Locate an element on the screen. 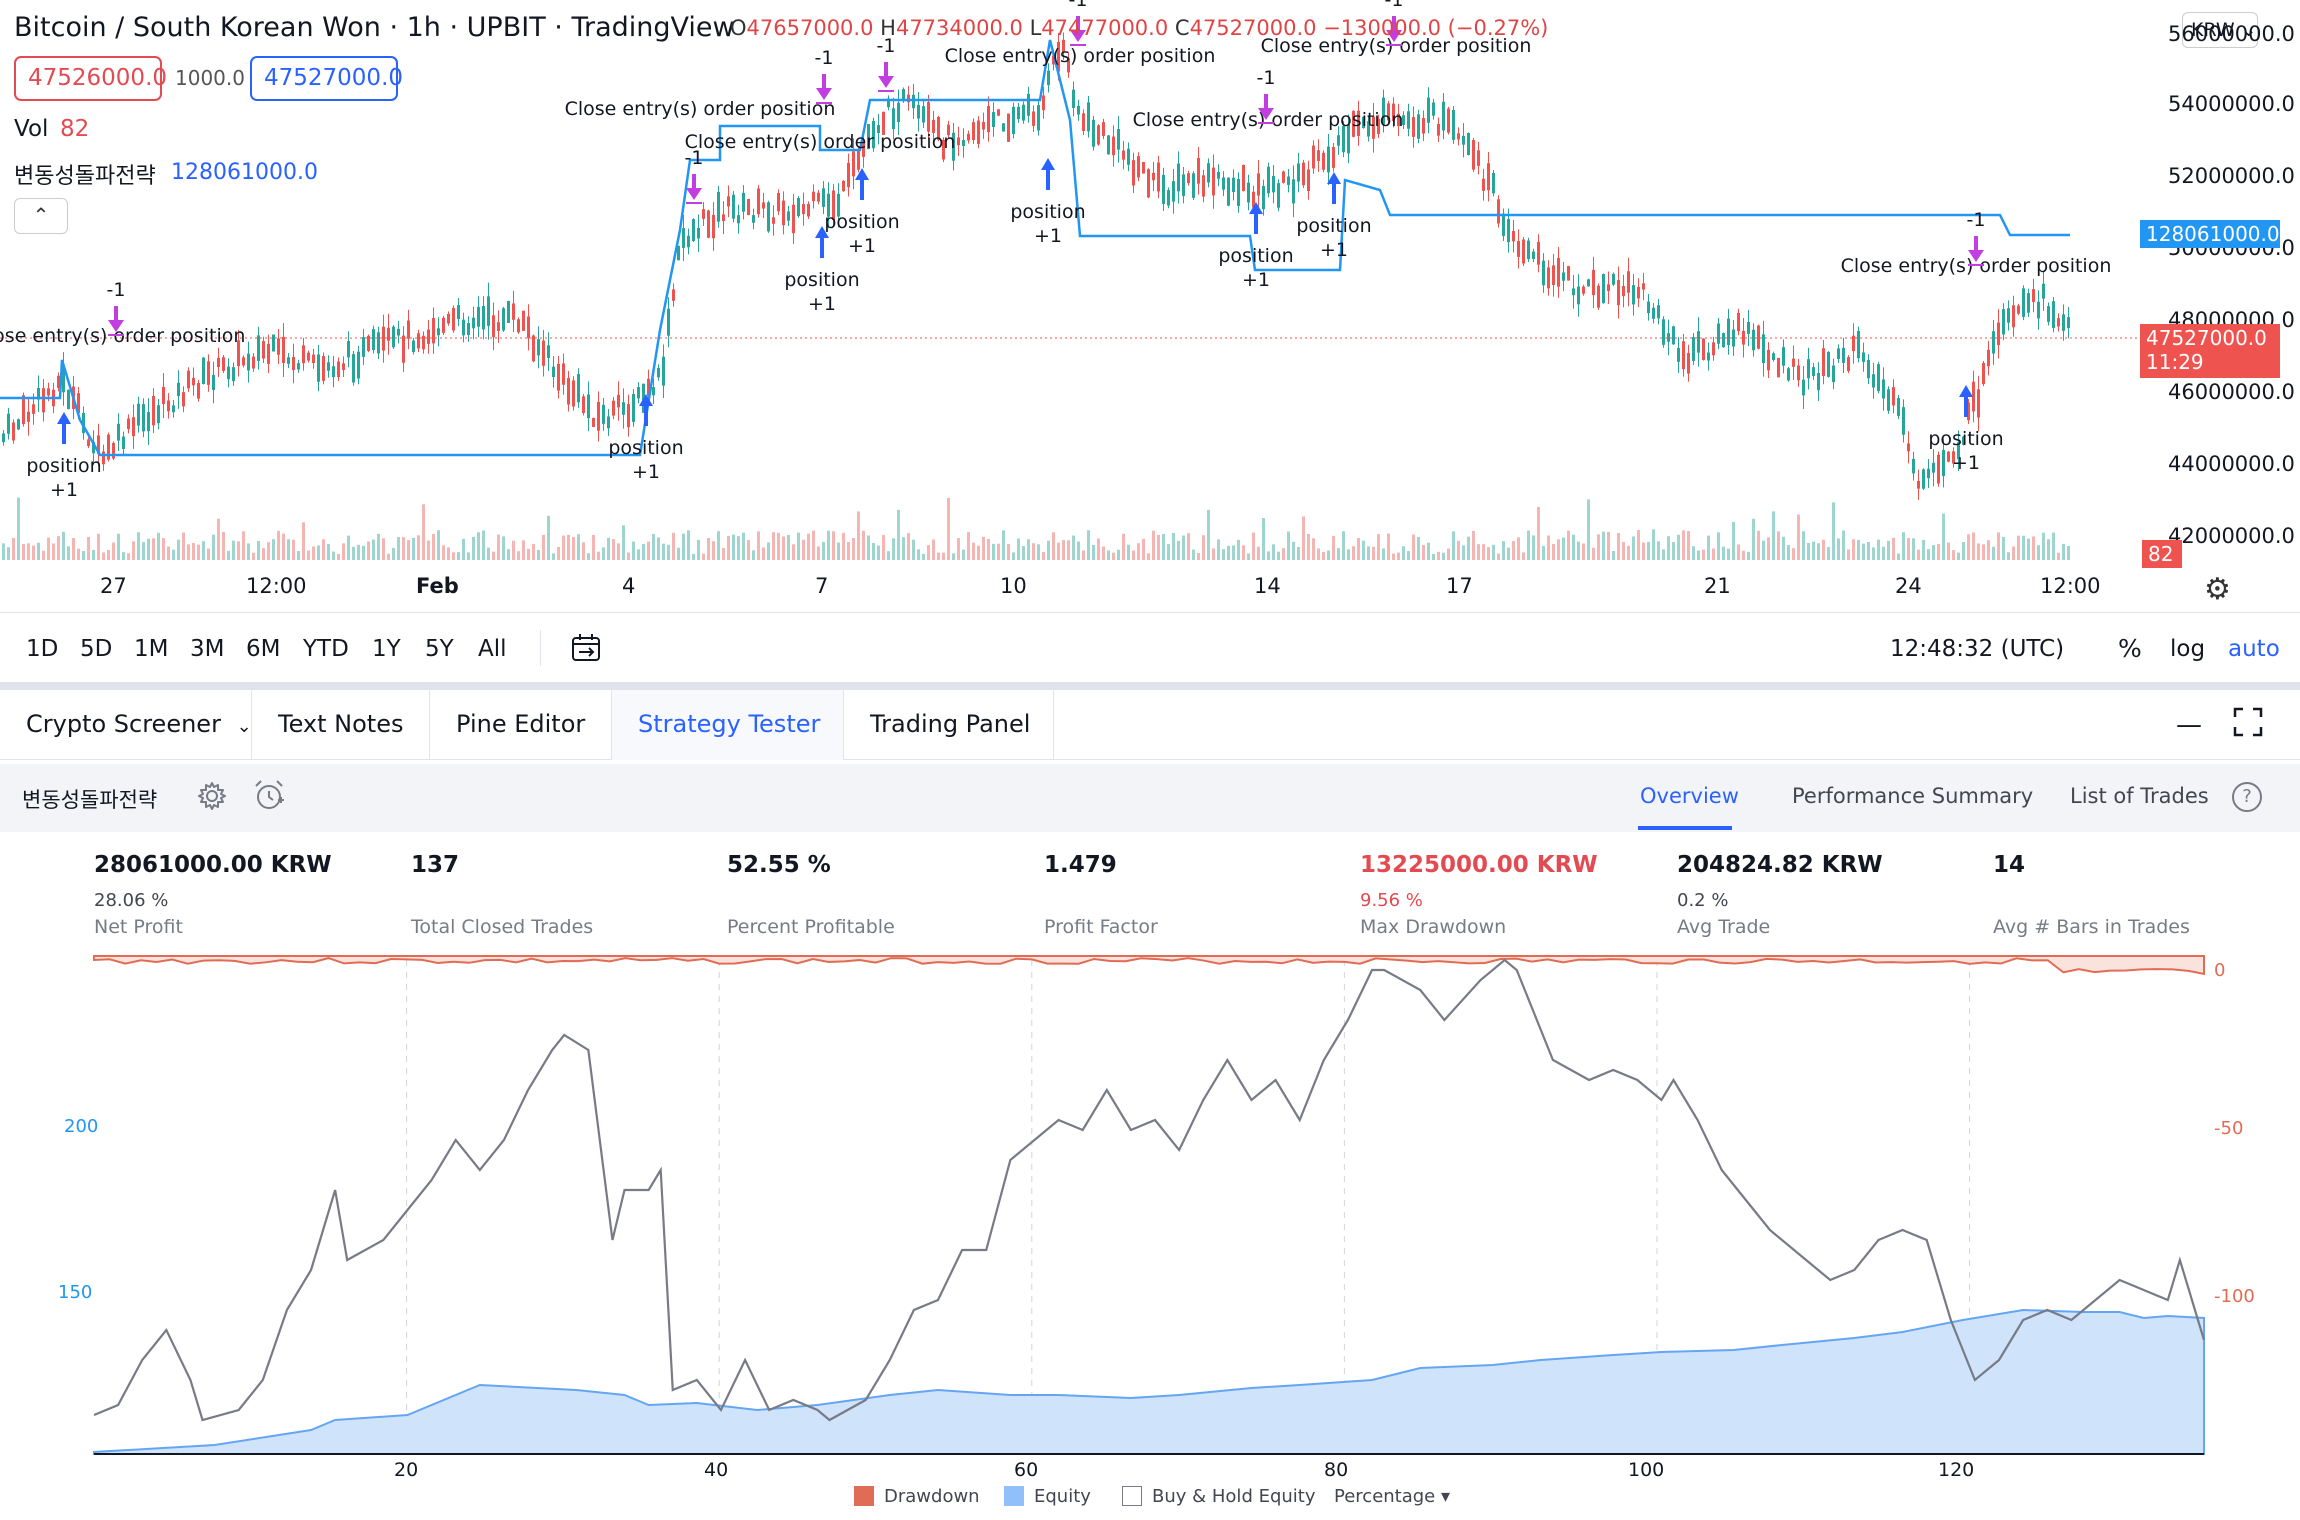 Image resolution: width=2300 pixels, height=1520 pixels. equity-mode-select: Percentage ▾ is located at coordinates (1392, 1496).